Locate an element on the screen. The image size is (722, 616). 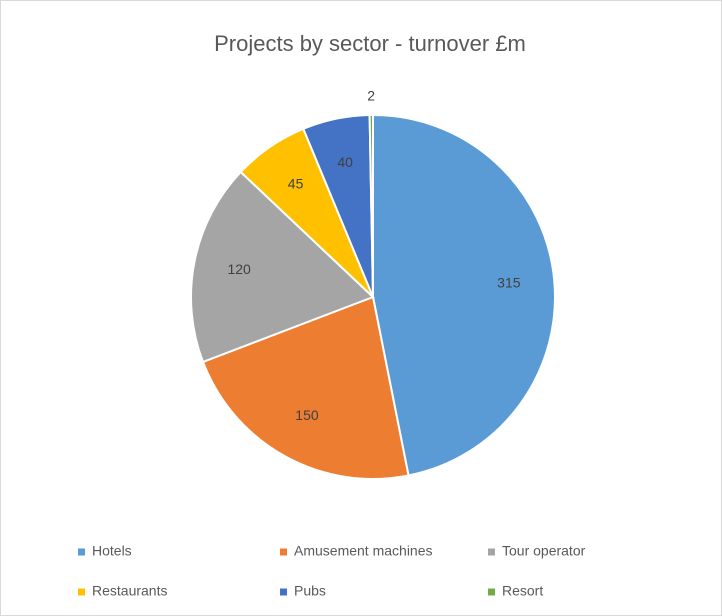
data-label: 2 is located at coordinates (371, 96).